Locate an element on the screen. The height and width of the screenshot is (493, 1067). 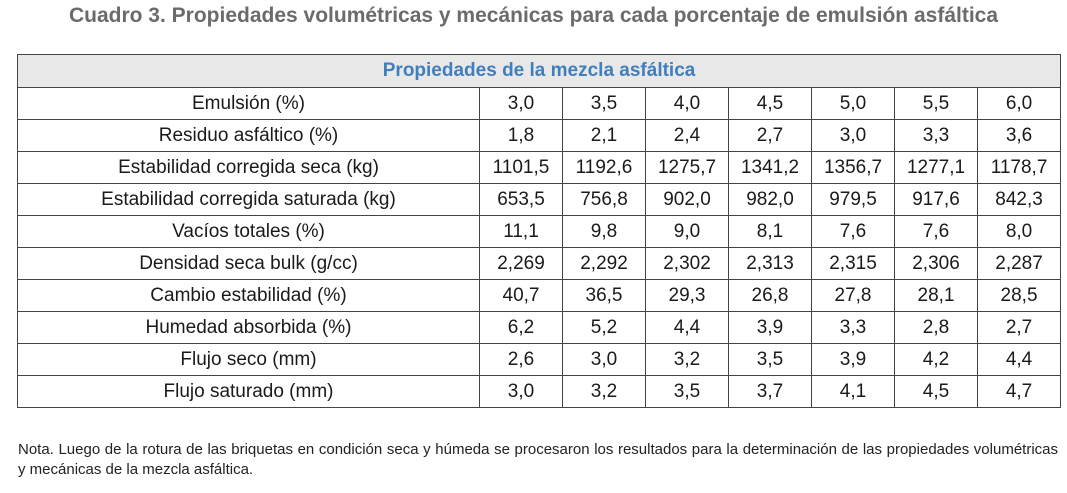
table-cell: 27,8 is located at coordinates (853, 295).